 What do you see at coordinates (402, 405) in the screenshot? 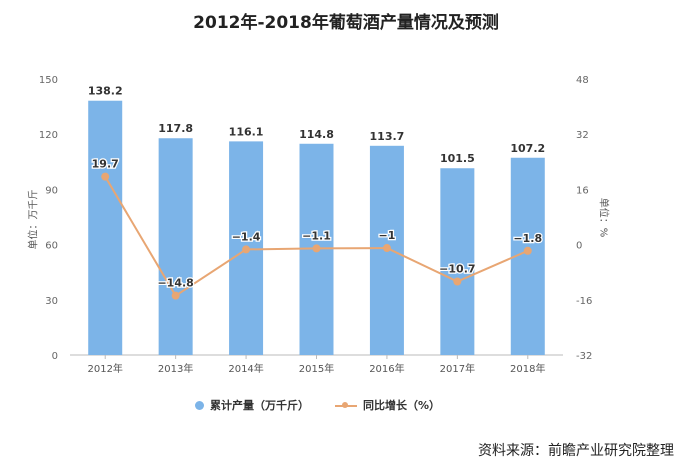
I see `legend-line-label: 同比增长（%）` at bounding box center [402, 405].